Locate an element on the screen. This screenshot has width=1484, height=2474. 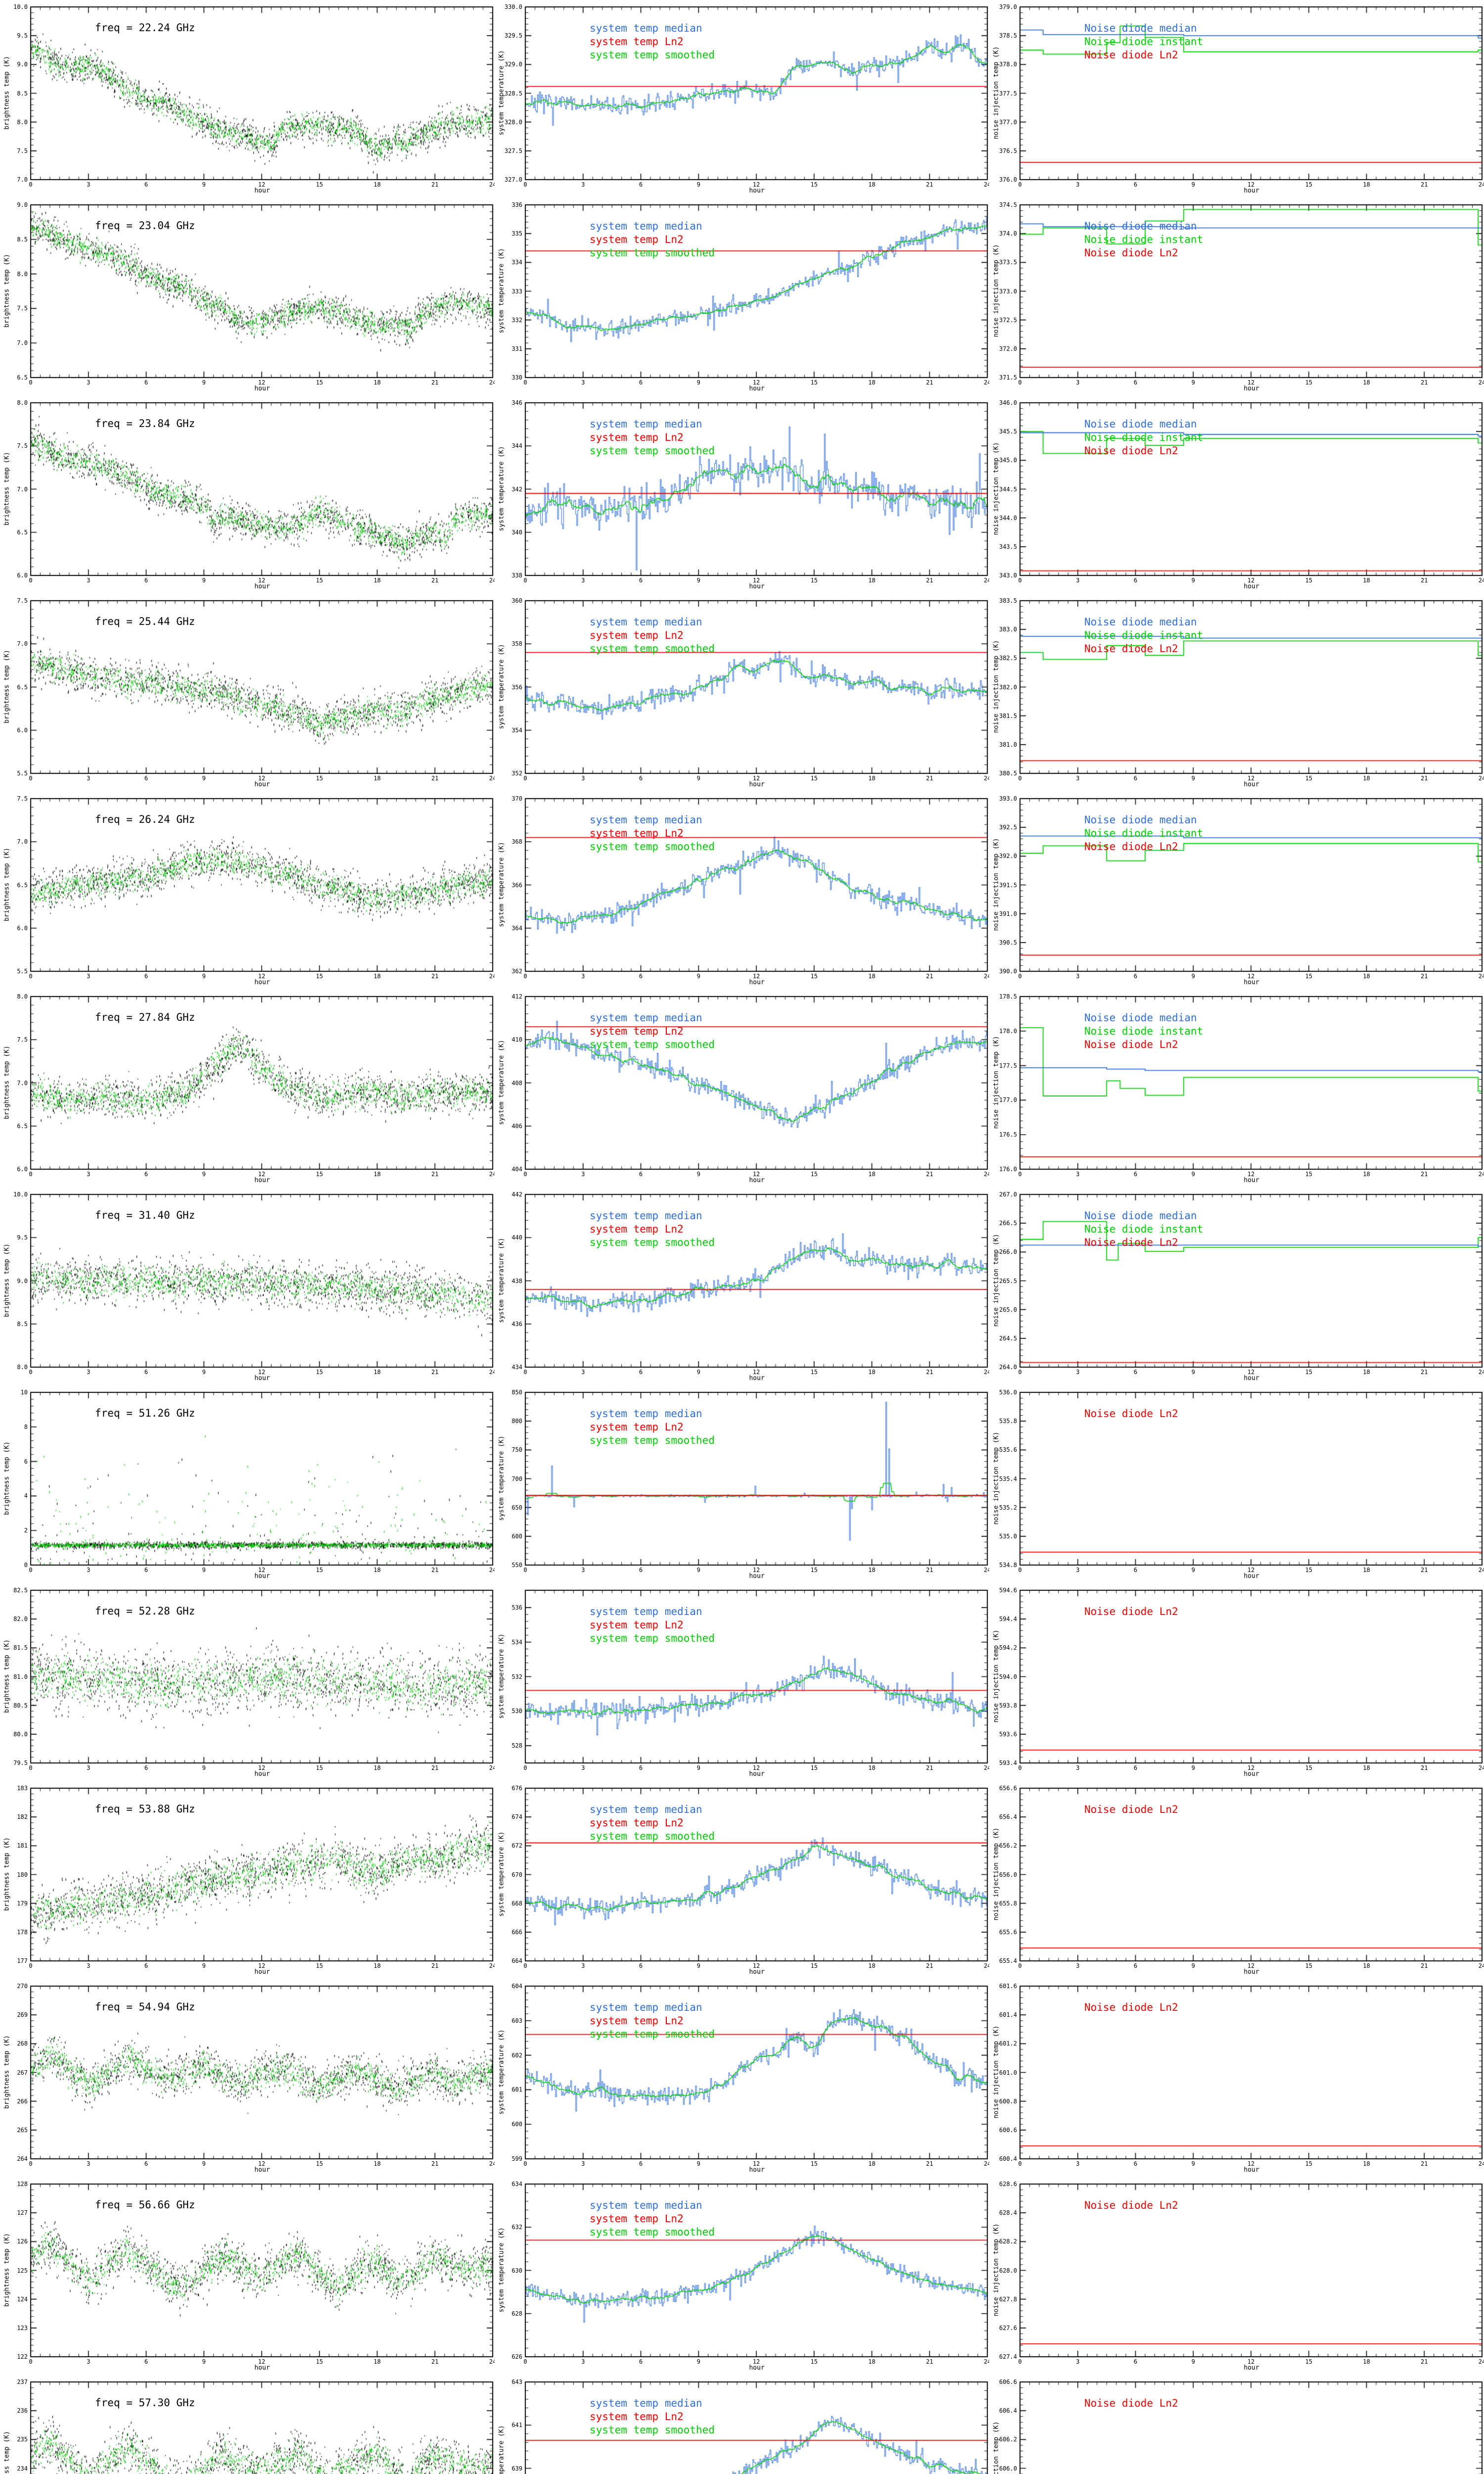
y-tick-label: 666 is located at coordinates (516, 1932).